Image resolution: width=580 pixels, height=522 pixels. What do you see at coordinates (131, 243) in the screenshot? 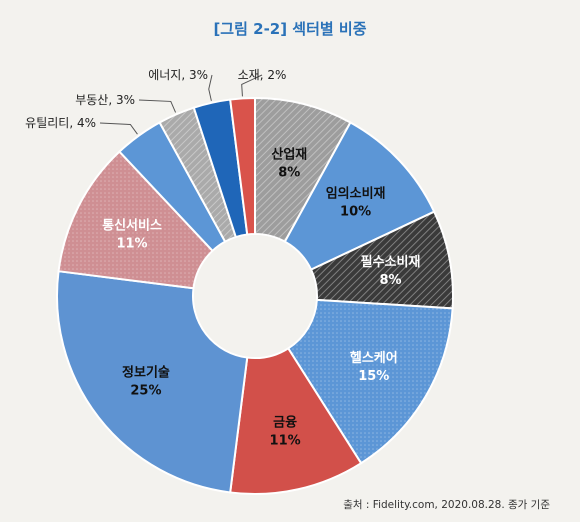
I see `label-value-6: 11%` at bounding box center [131, 243].